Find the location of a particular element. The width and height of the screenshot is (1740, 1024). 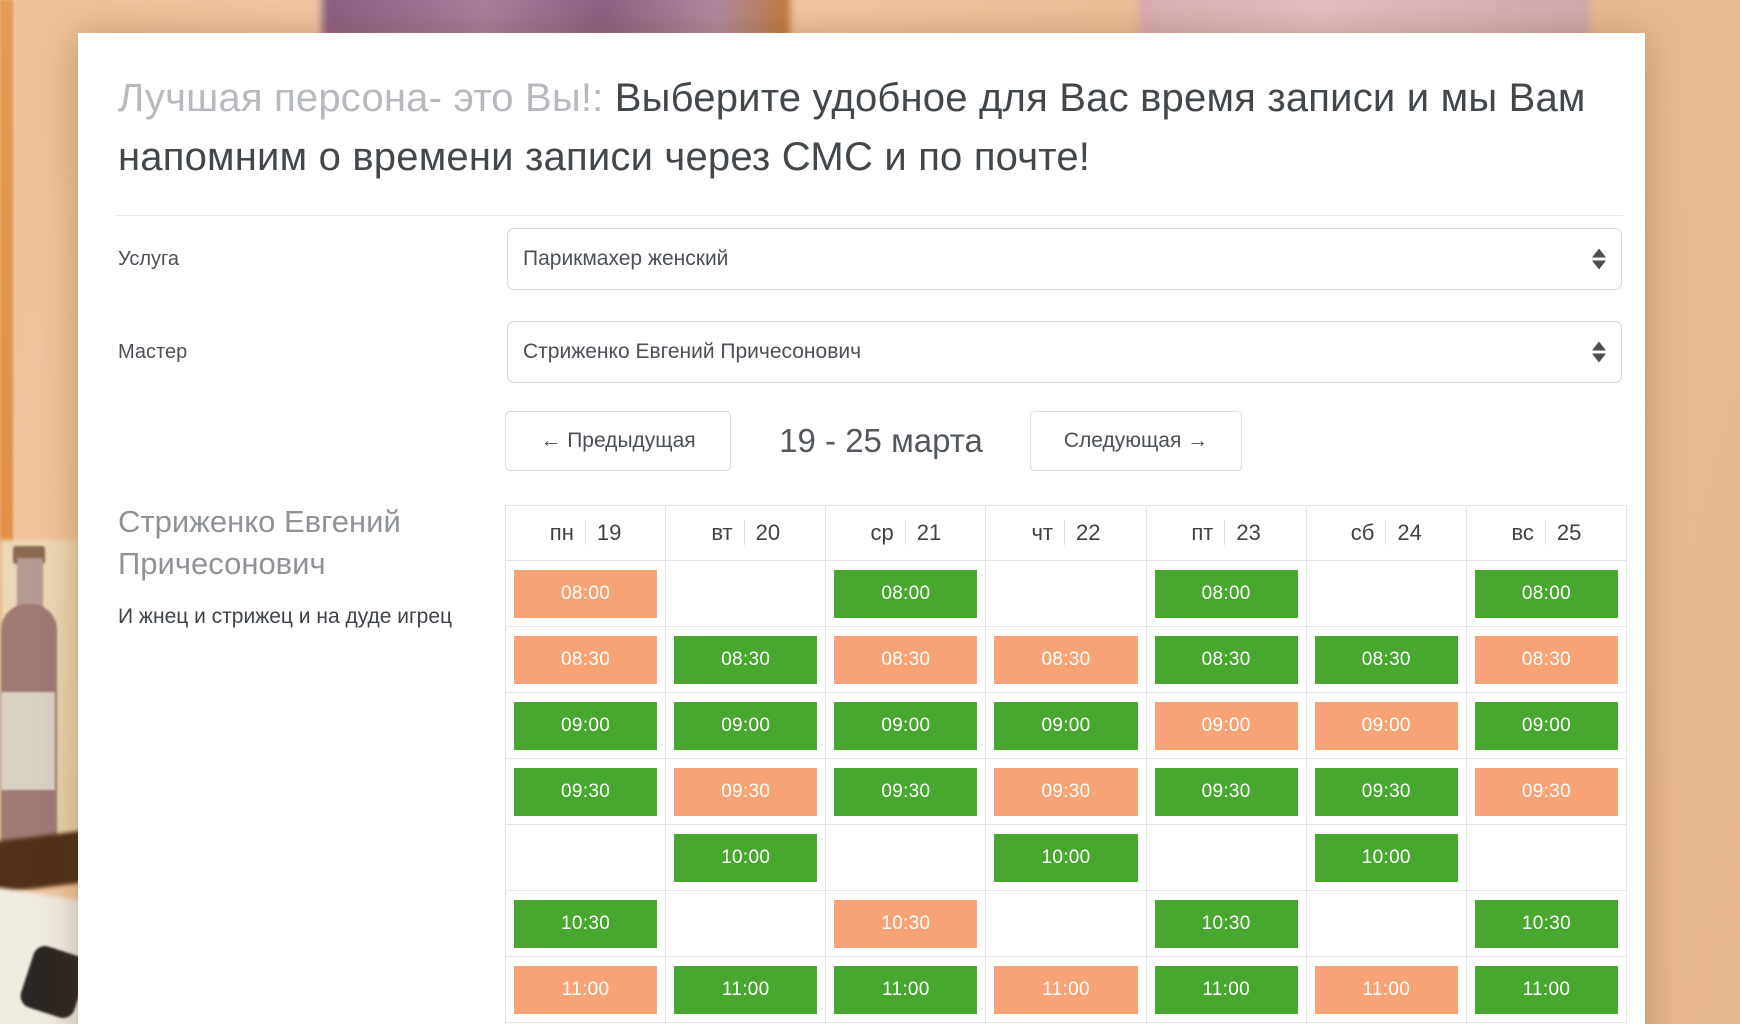

week-range-label: 19 - 25 марта is located at coordinates (881, 440).